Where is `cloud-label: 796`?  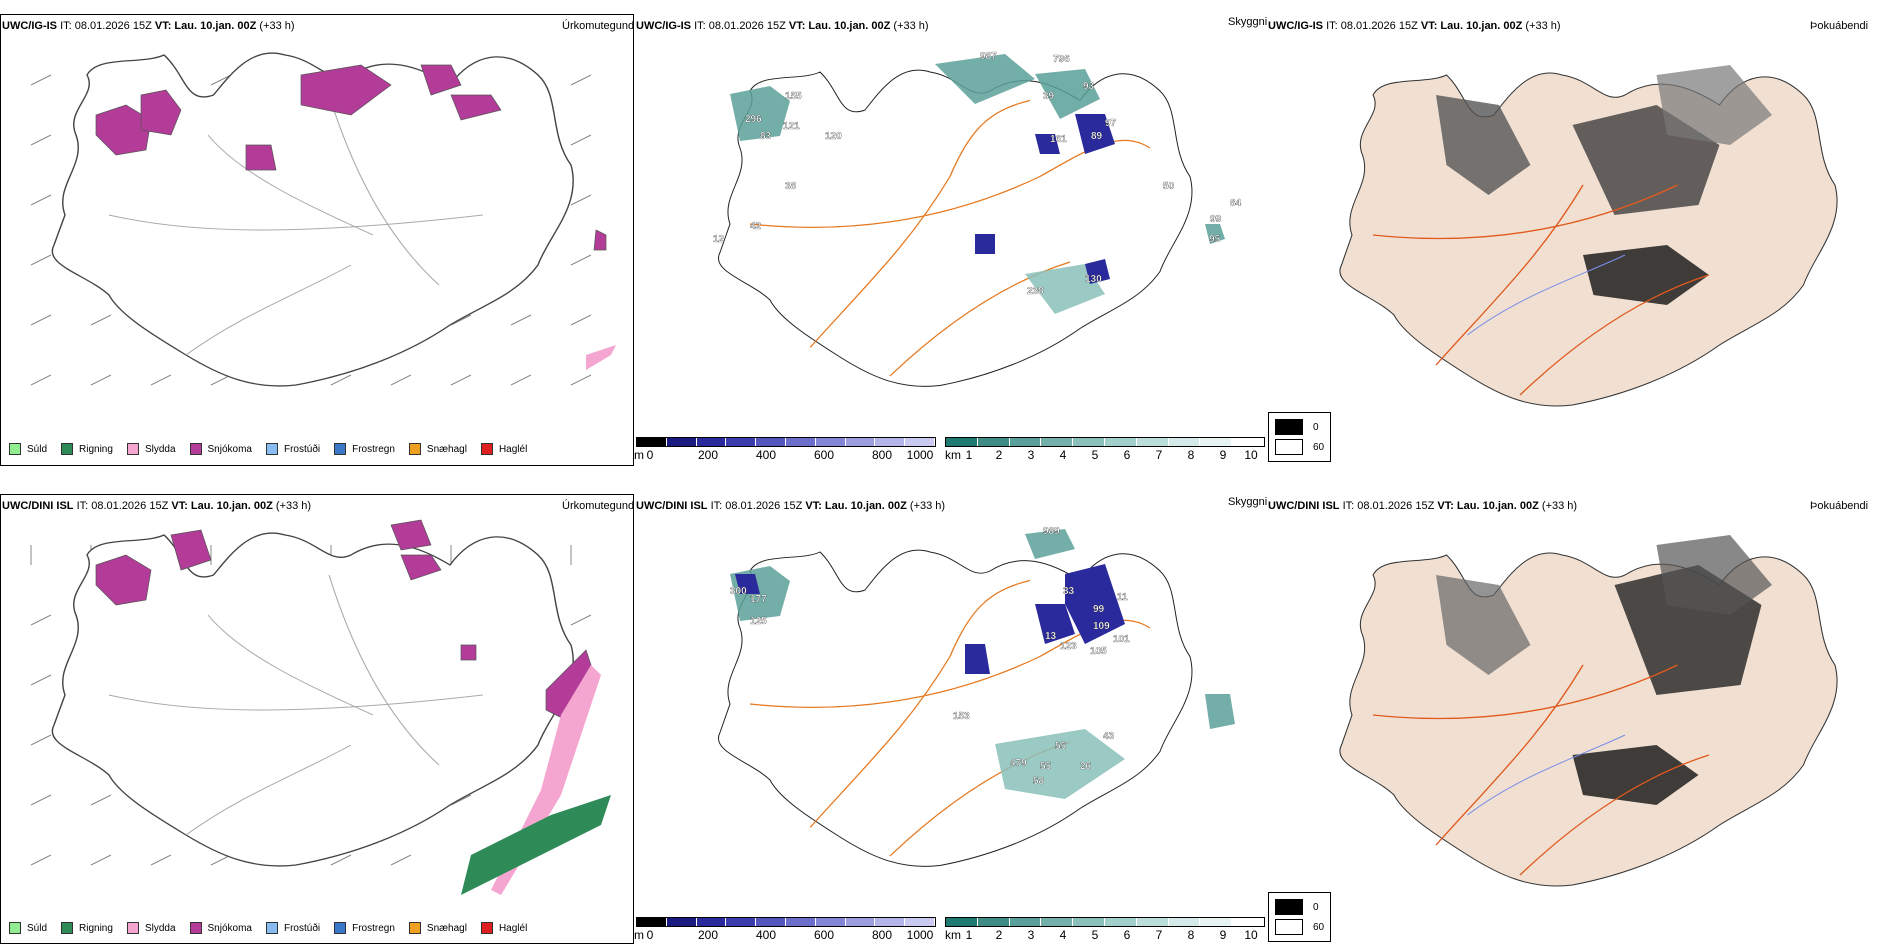 cloud-label: 796 is located at coordinates (1061, 59).